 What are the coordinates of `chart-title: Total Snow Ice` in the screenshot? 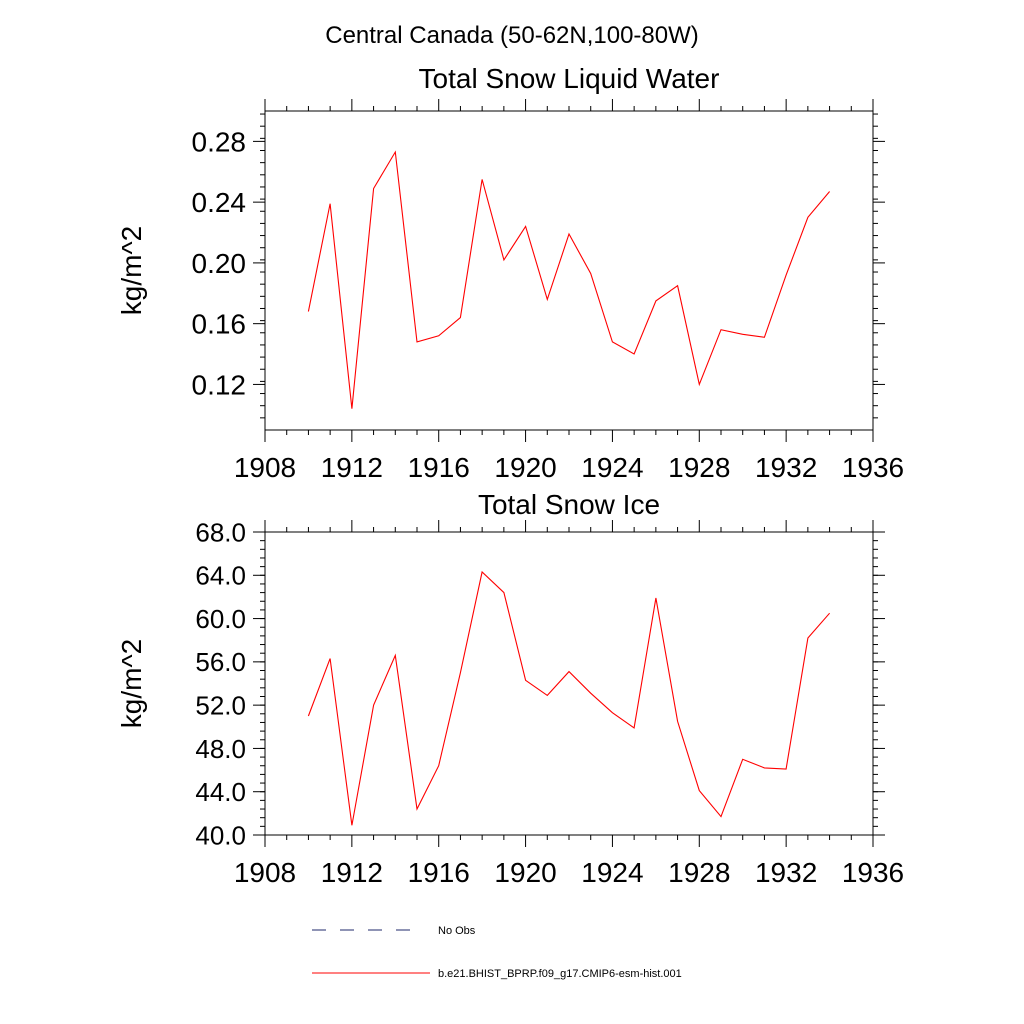 It's located at (569, 504).